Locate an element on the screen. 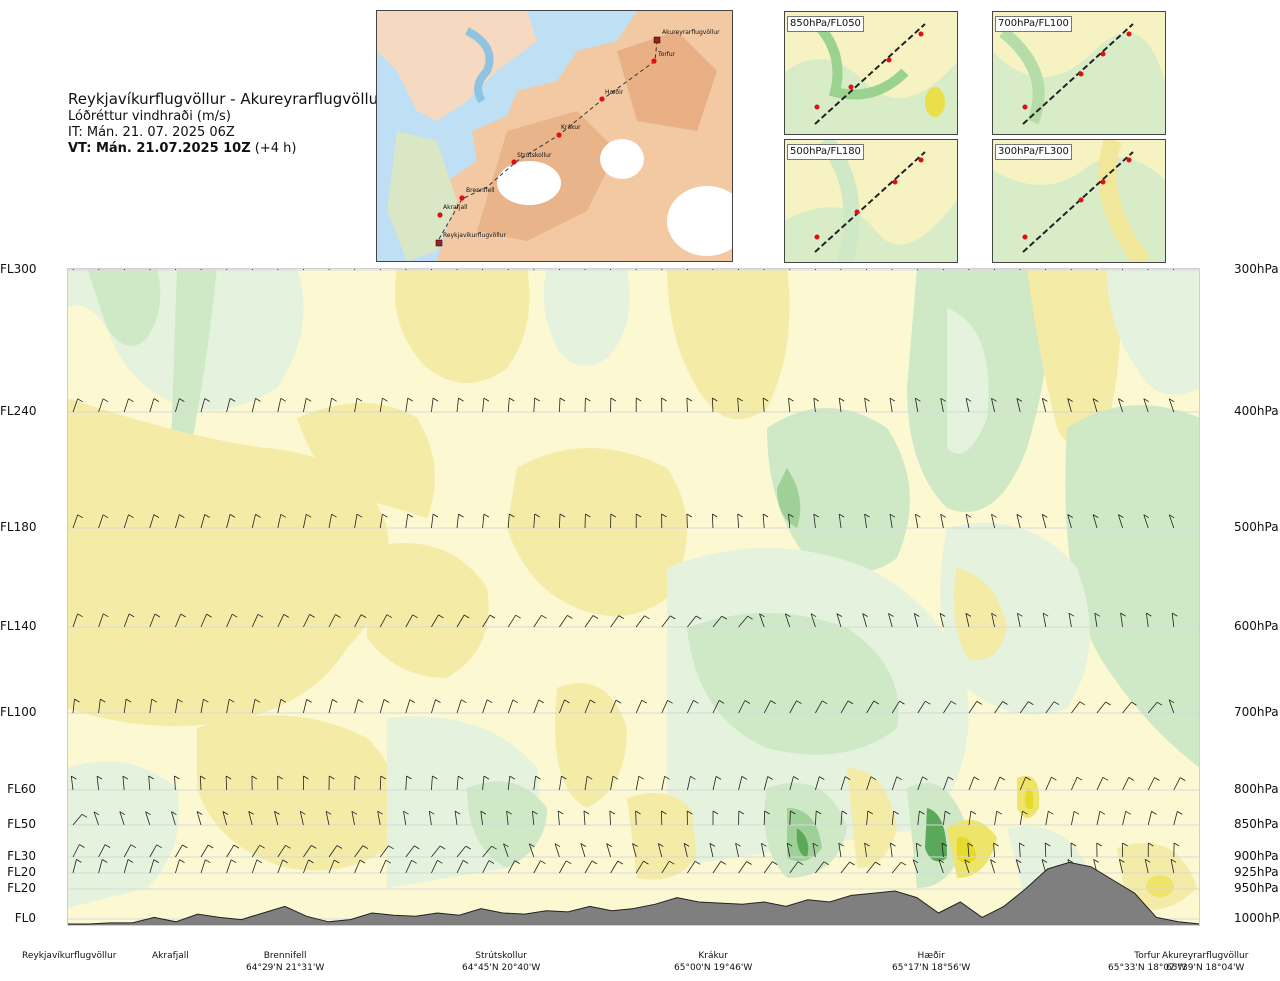 The image size is (1280, 981). fl-tick-180: FL180 is located at coordinates (18, 527).